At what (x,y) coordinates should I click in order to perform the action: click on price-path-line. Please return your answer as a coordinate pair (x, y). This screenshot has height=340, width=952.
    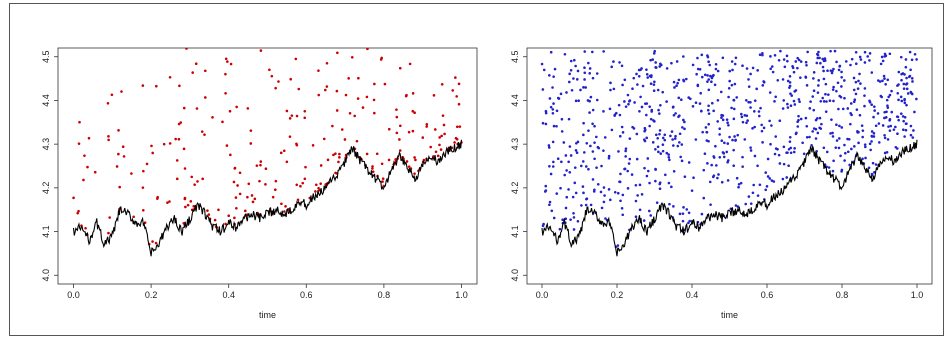
    Looking at the image, I should click on (729, 198).